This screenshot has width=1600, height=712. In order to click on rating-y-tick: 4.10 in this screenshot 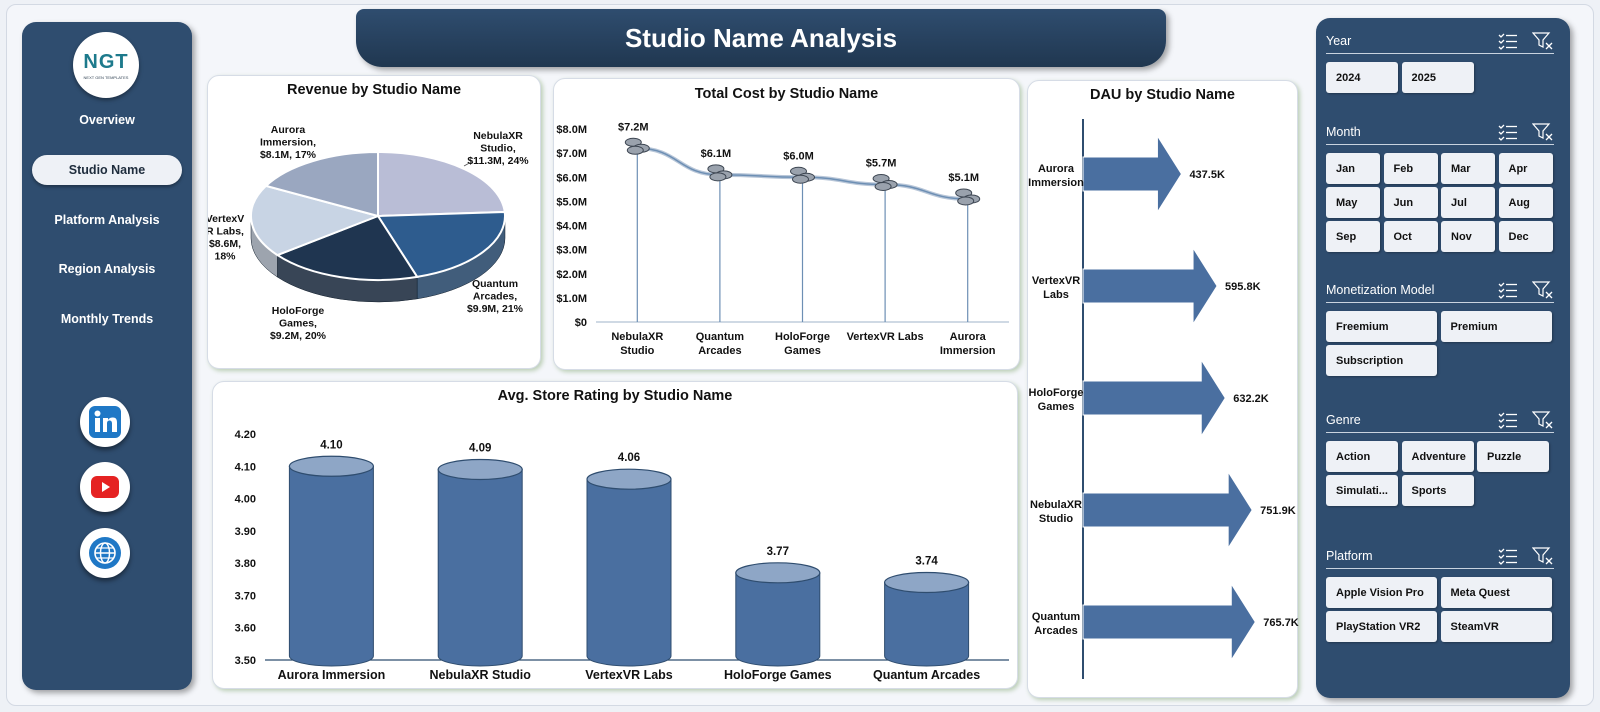, I will do `click(245, 467)`.